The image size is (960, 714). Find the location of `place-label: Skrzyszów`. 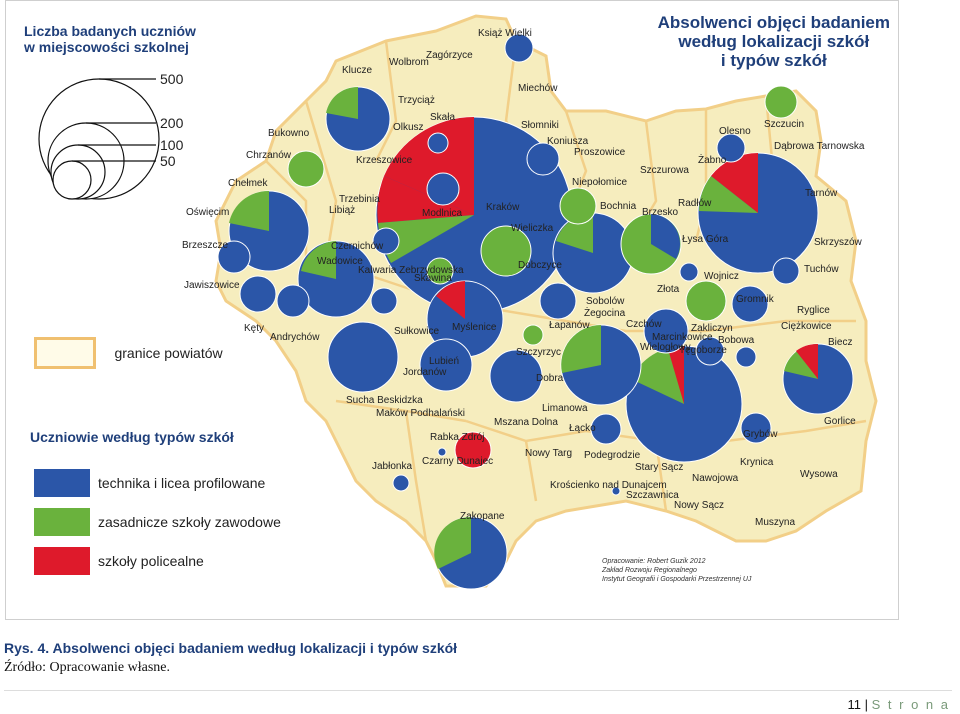

place-label: Skrzyszów is located at coordinates (838, 242).